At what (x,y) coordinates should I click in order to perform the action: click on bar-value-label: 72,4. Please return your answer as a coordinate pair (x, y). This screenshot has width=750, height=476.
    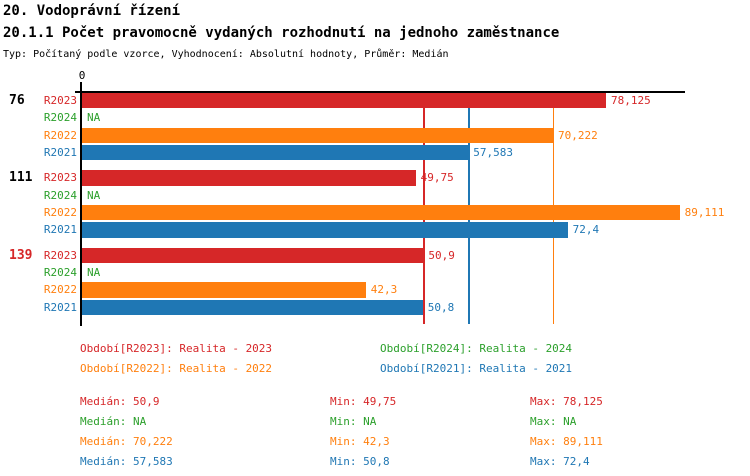
    Looking at the image, I should click on (586, 230).